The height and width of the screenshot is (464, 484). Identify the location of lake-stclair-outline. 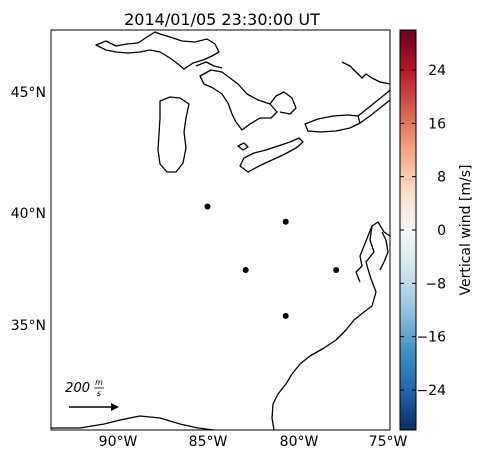
(243, 146).